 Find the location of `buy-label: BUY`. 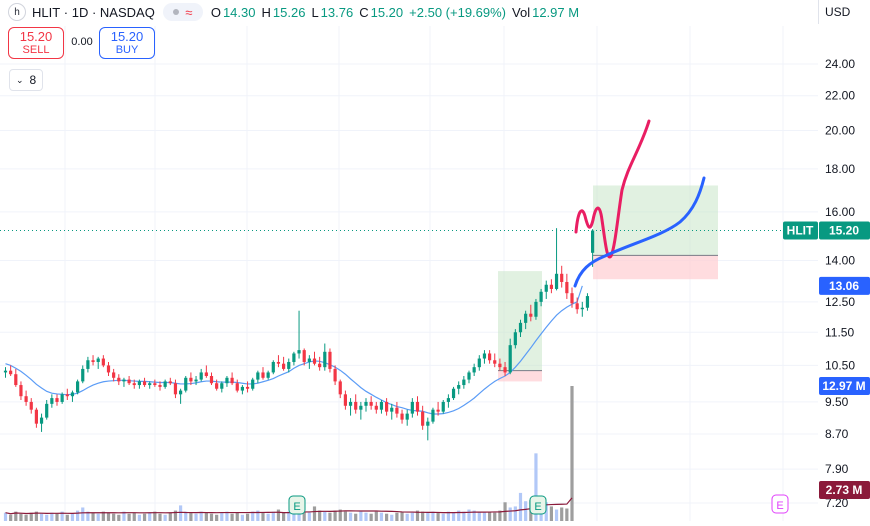

buy-label: BUY is located at coordinates (127, 50).